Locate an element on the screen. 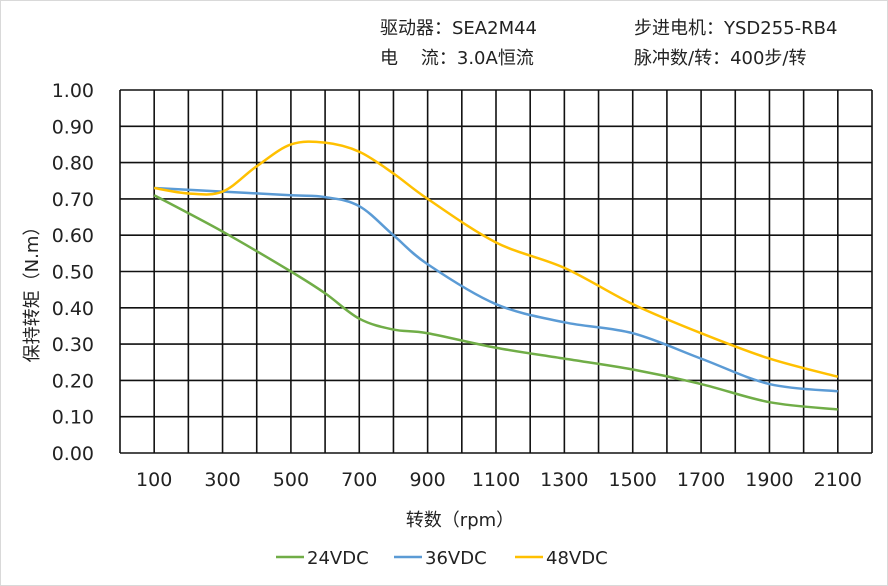  y-tick-label: 0.90 is located at coordinates (73, 127).